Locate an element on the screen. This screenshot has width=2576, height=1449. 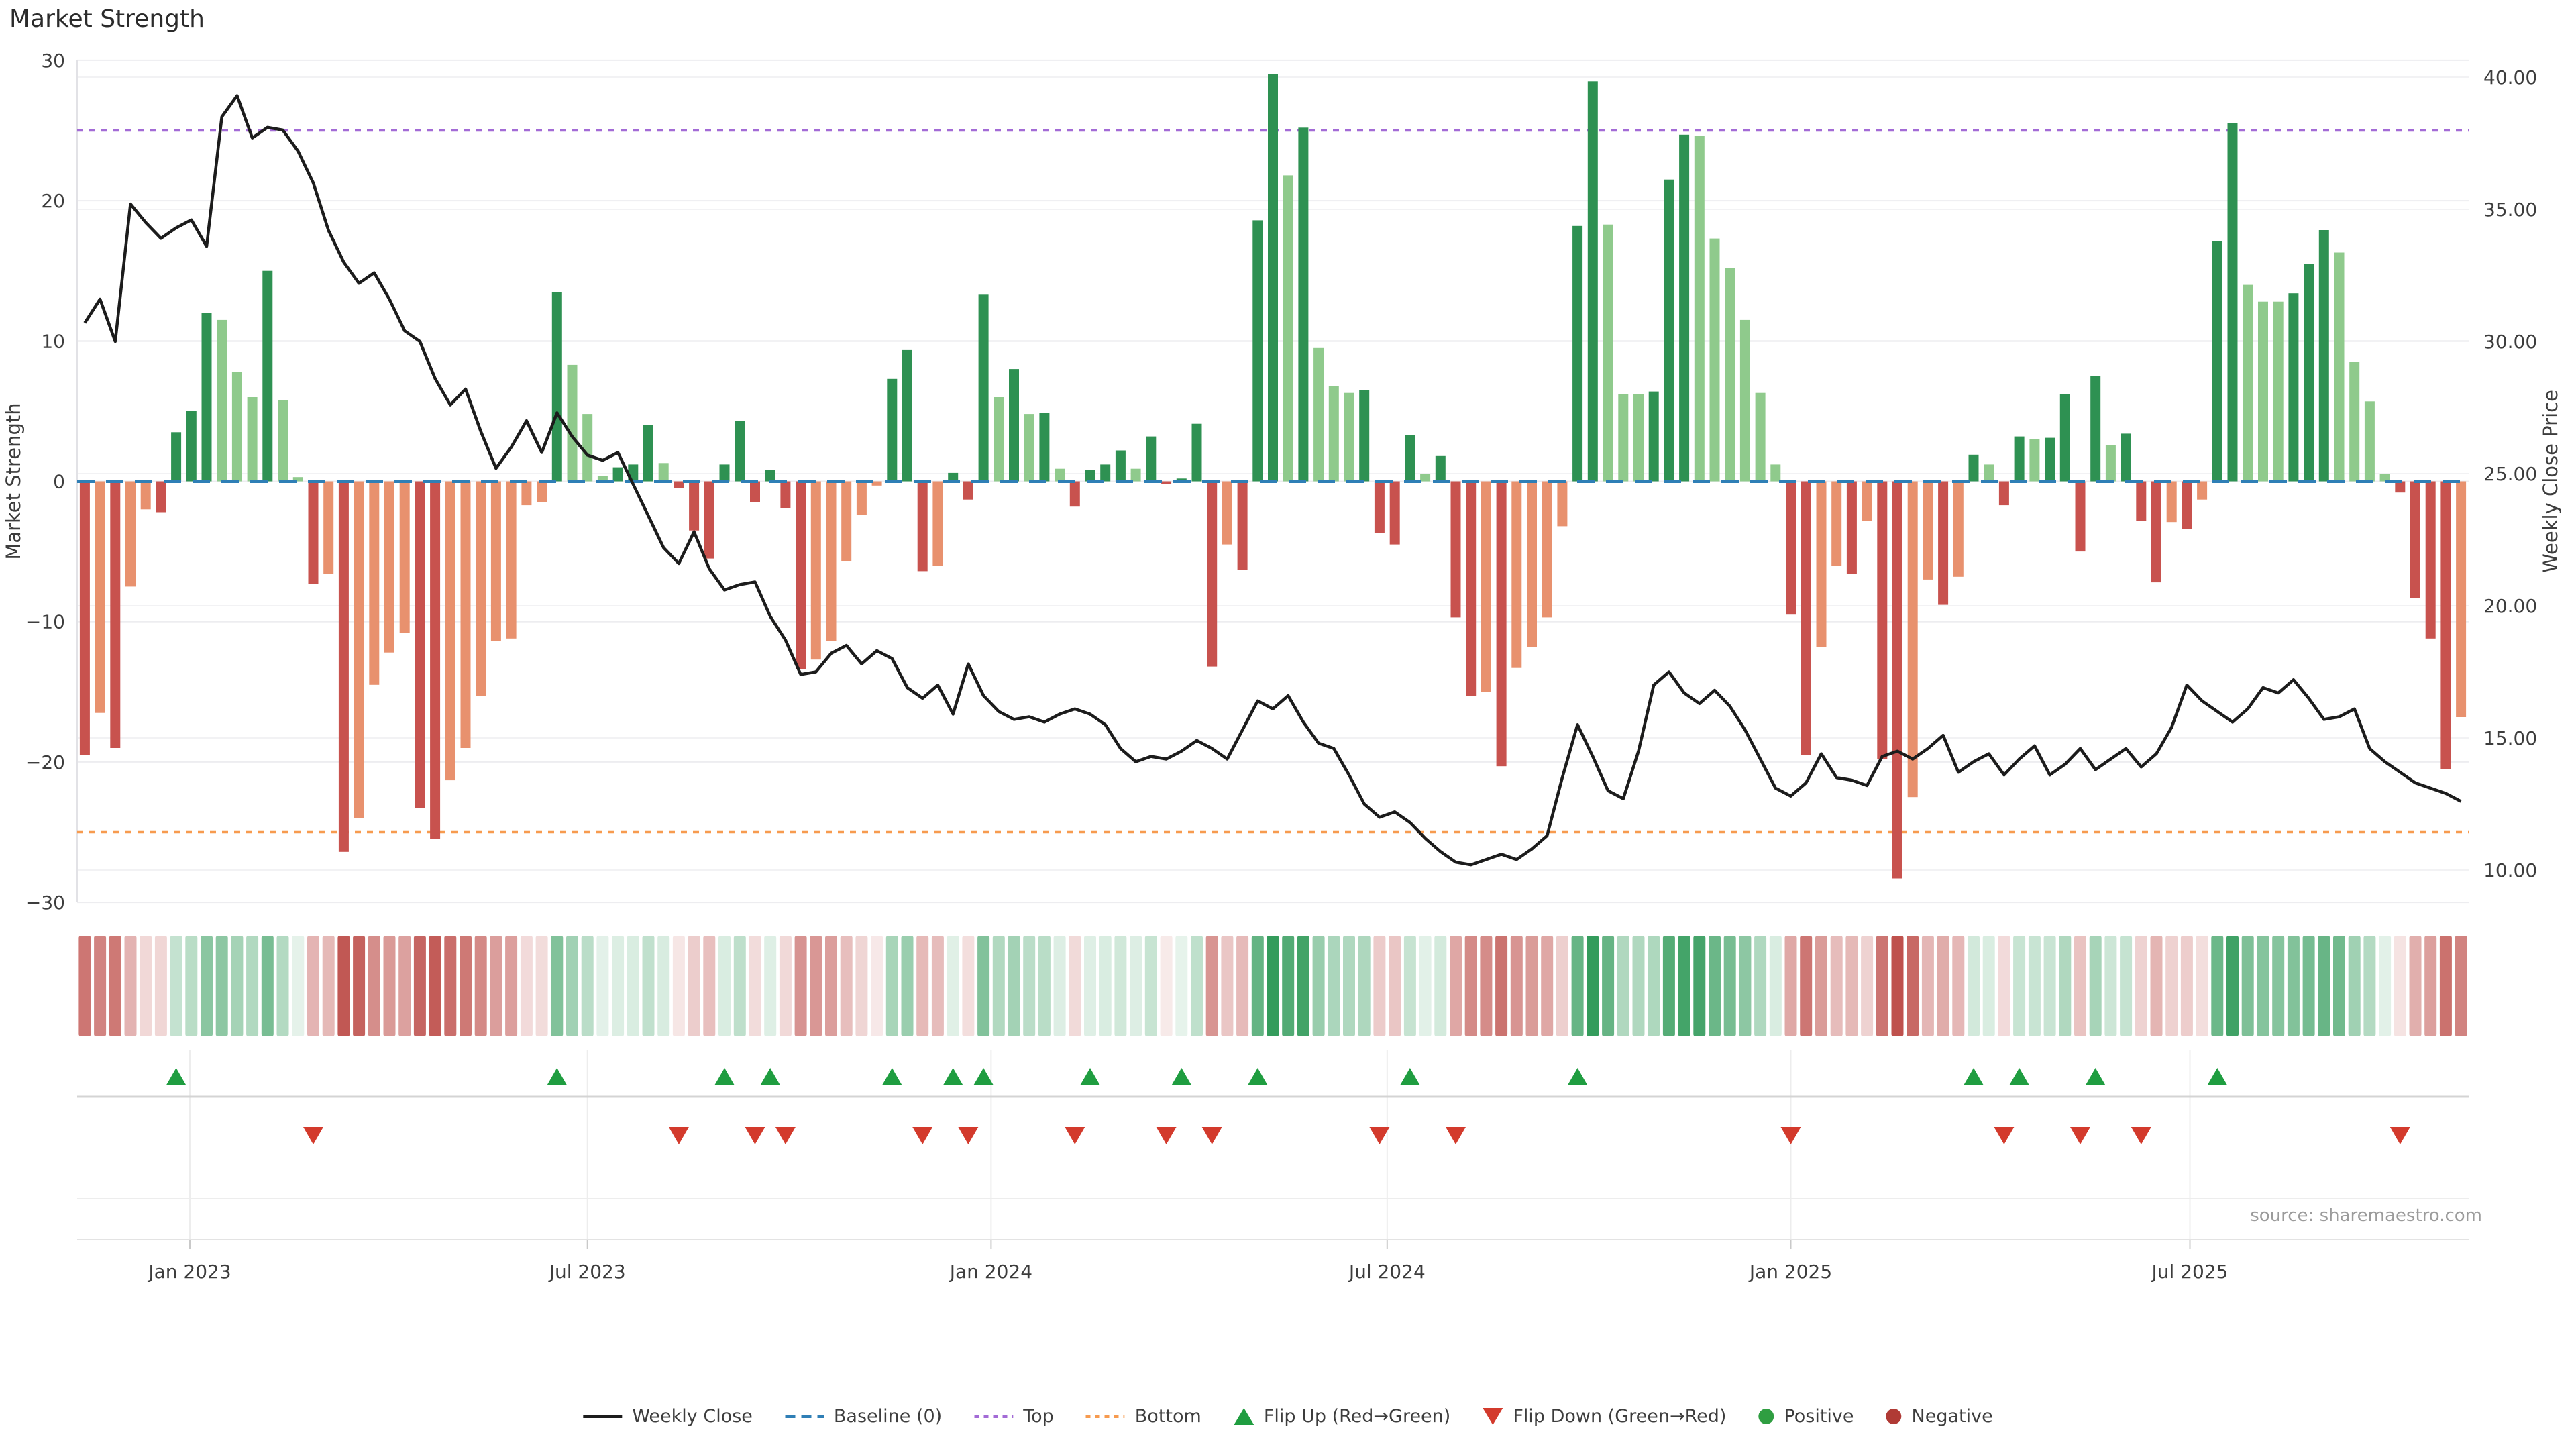
legend-item-top: Top is located at coordinates (1014, 1416).